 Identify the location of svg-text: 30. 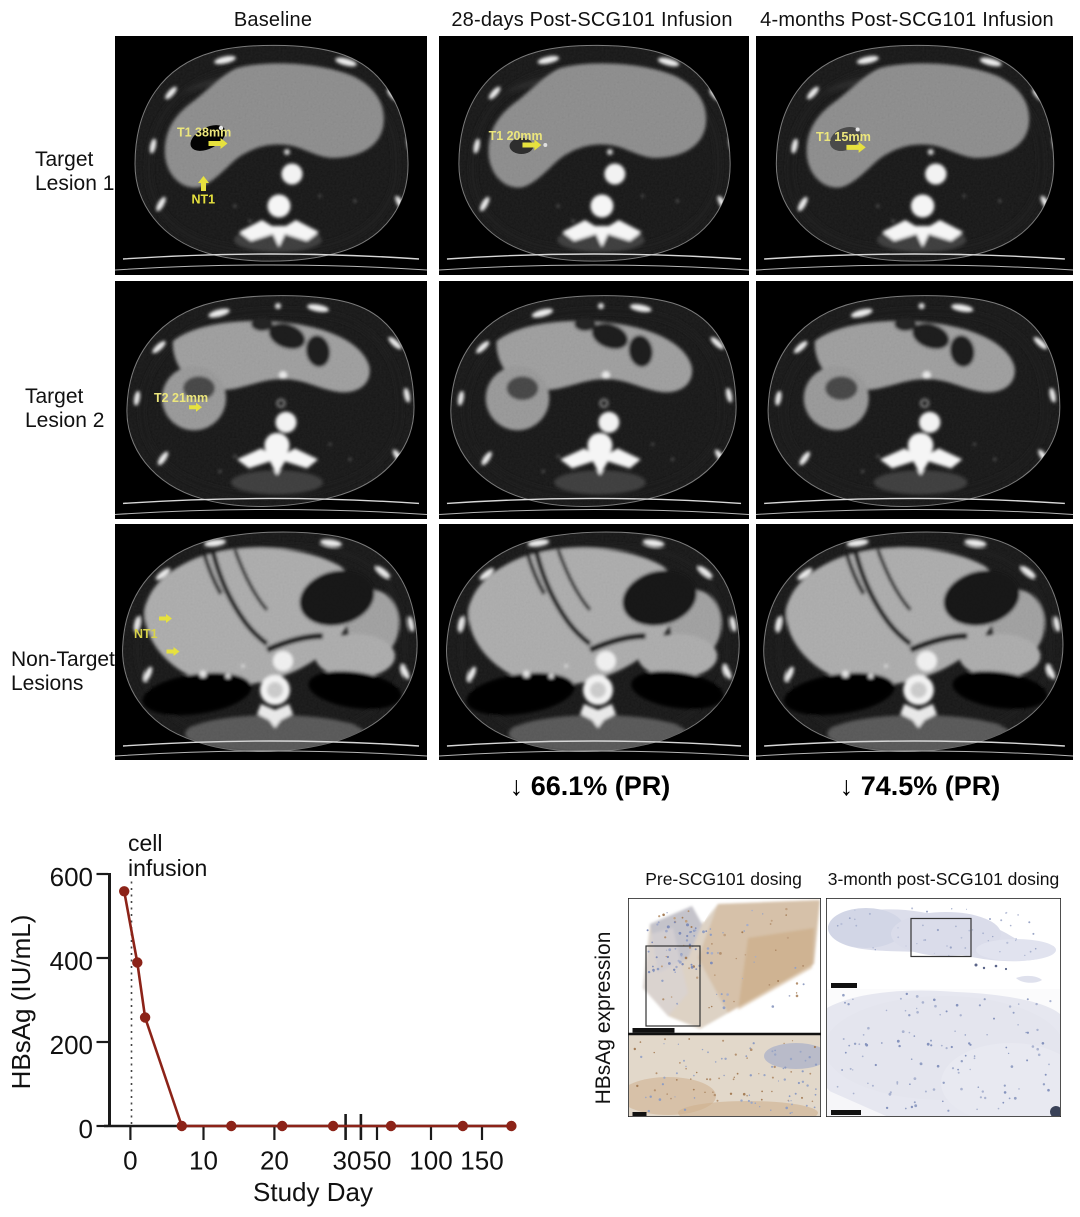
(347, 1161).